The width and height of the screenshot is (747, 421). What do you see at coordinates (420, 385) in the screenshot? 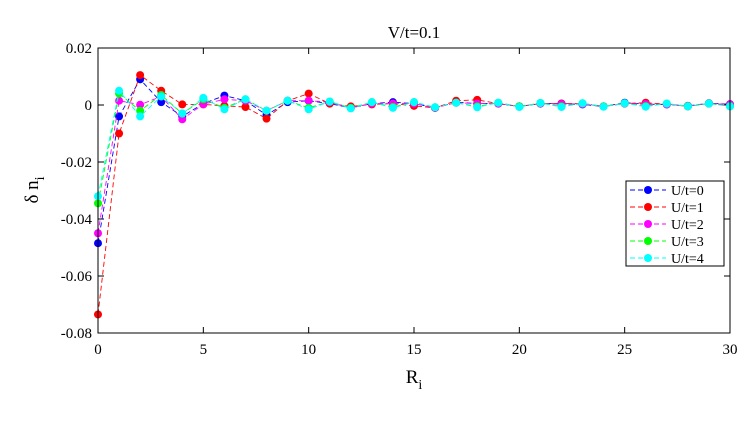
I see `x-axis-label-sub: i` at bounding box center [420, 385].